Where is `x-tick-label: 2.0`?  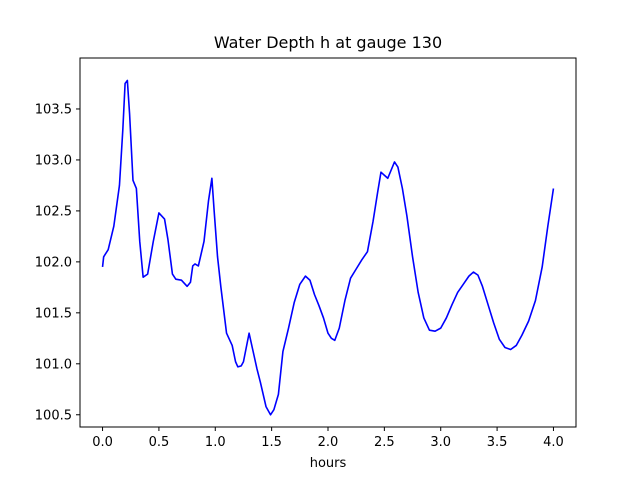 x-tick-label: 2.0 is located at coordinates (328, 442).